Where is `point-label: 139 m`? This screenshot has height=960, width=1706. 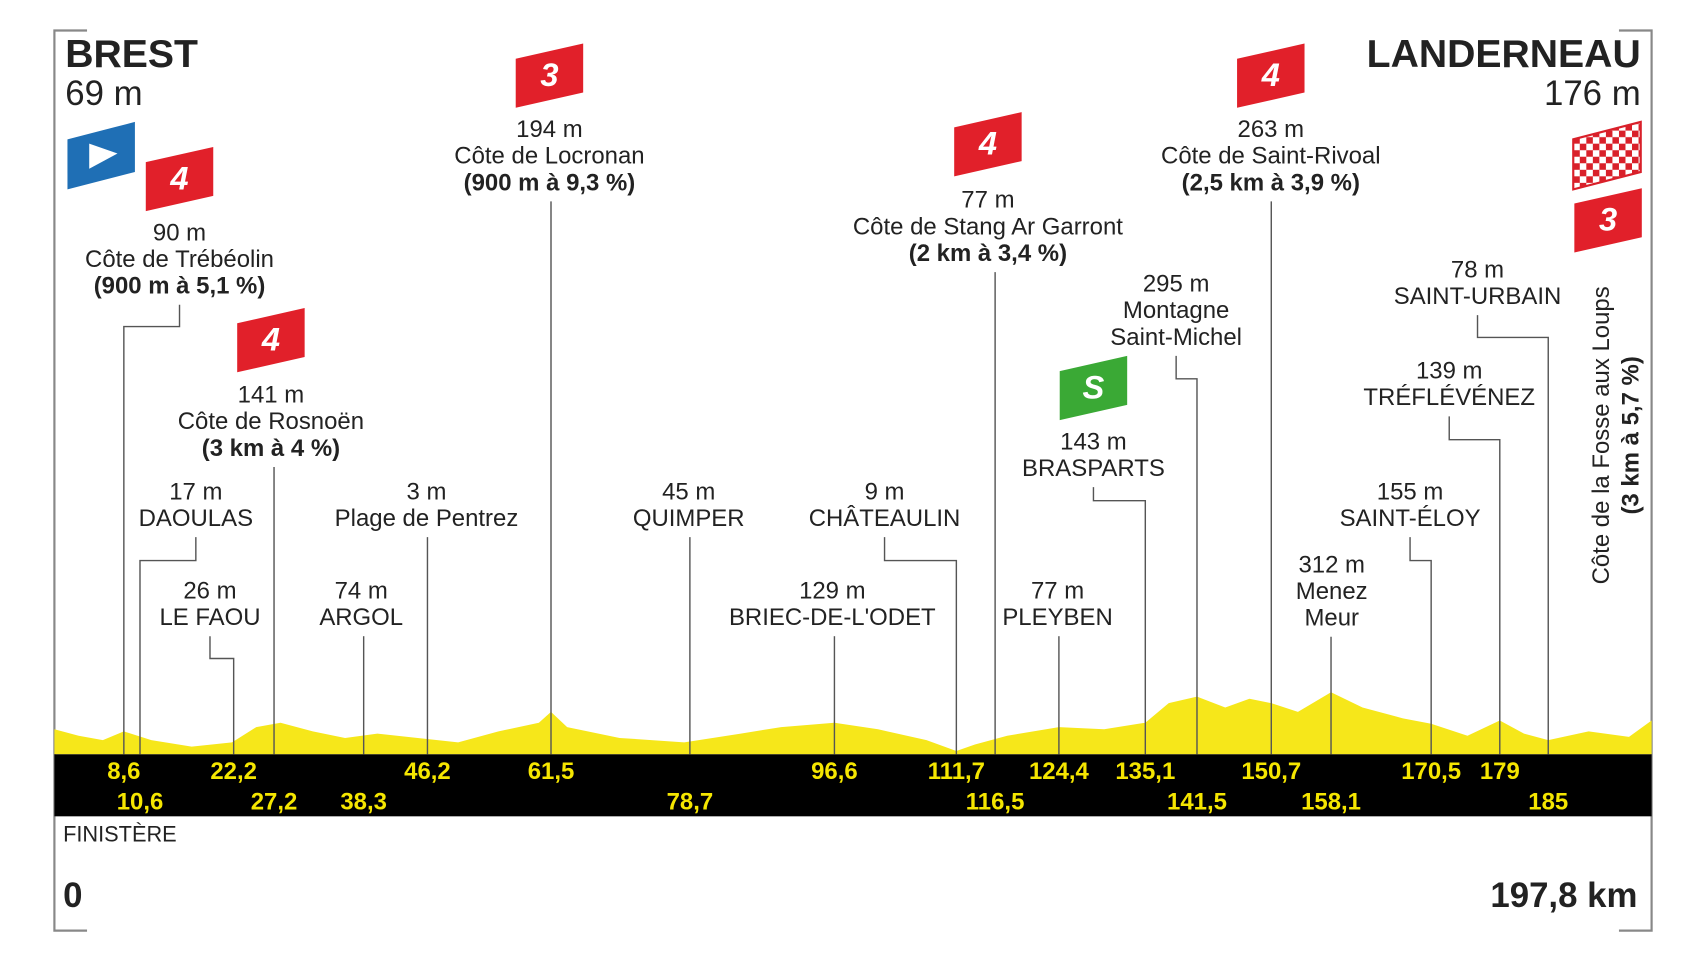
point-label: 139 m is located at coordinates (1449, 371).